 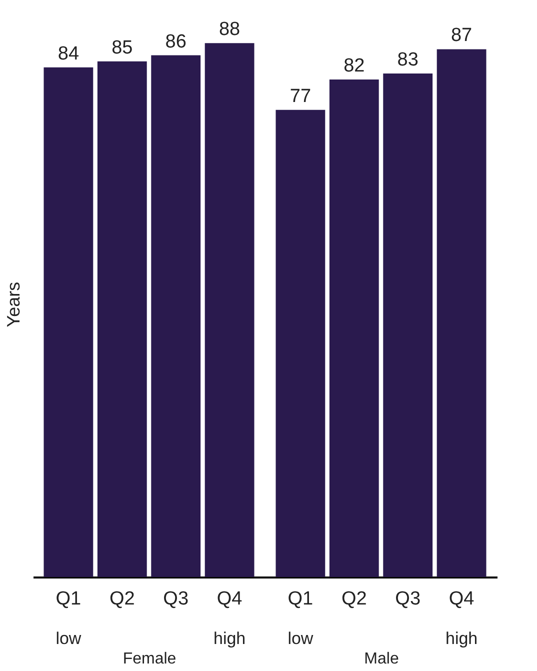 What do you see at coordinates (14, 305) in the screenshot?
I see `y-axis-title: Years` at bounding box center [14, 305].